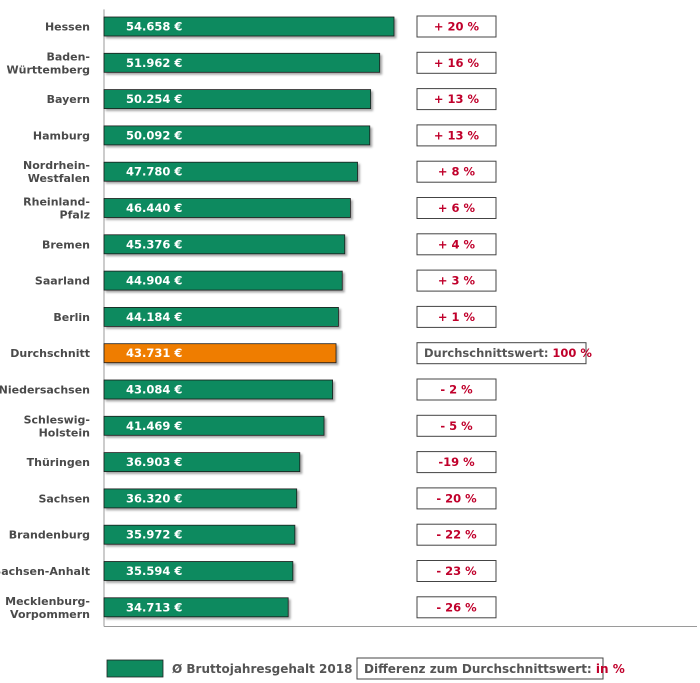  I want to click on legend-diff-unit: in %, so click(610, 669).